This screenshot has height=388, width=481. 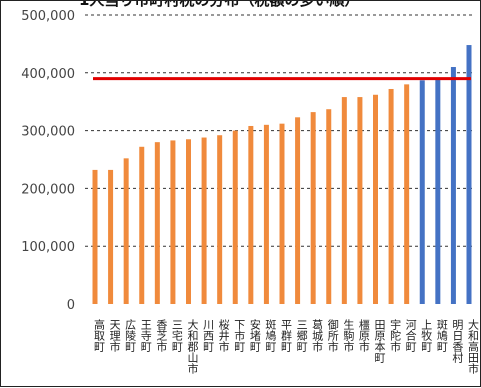 I want to click on x-tick-label: 葛城市, so click(x=317, y=336).